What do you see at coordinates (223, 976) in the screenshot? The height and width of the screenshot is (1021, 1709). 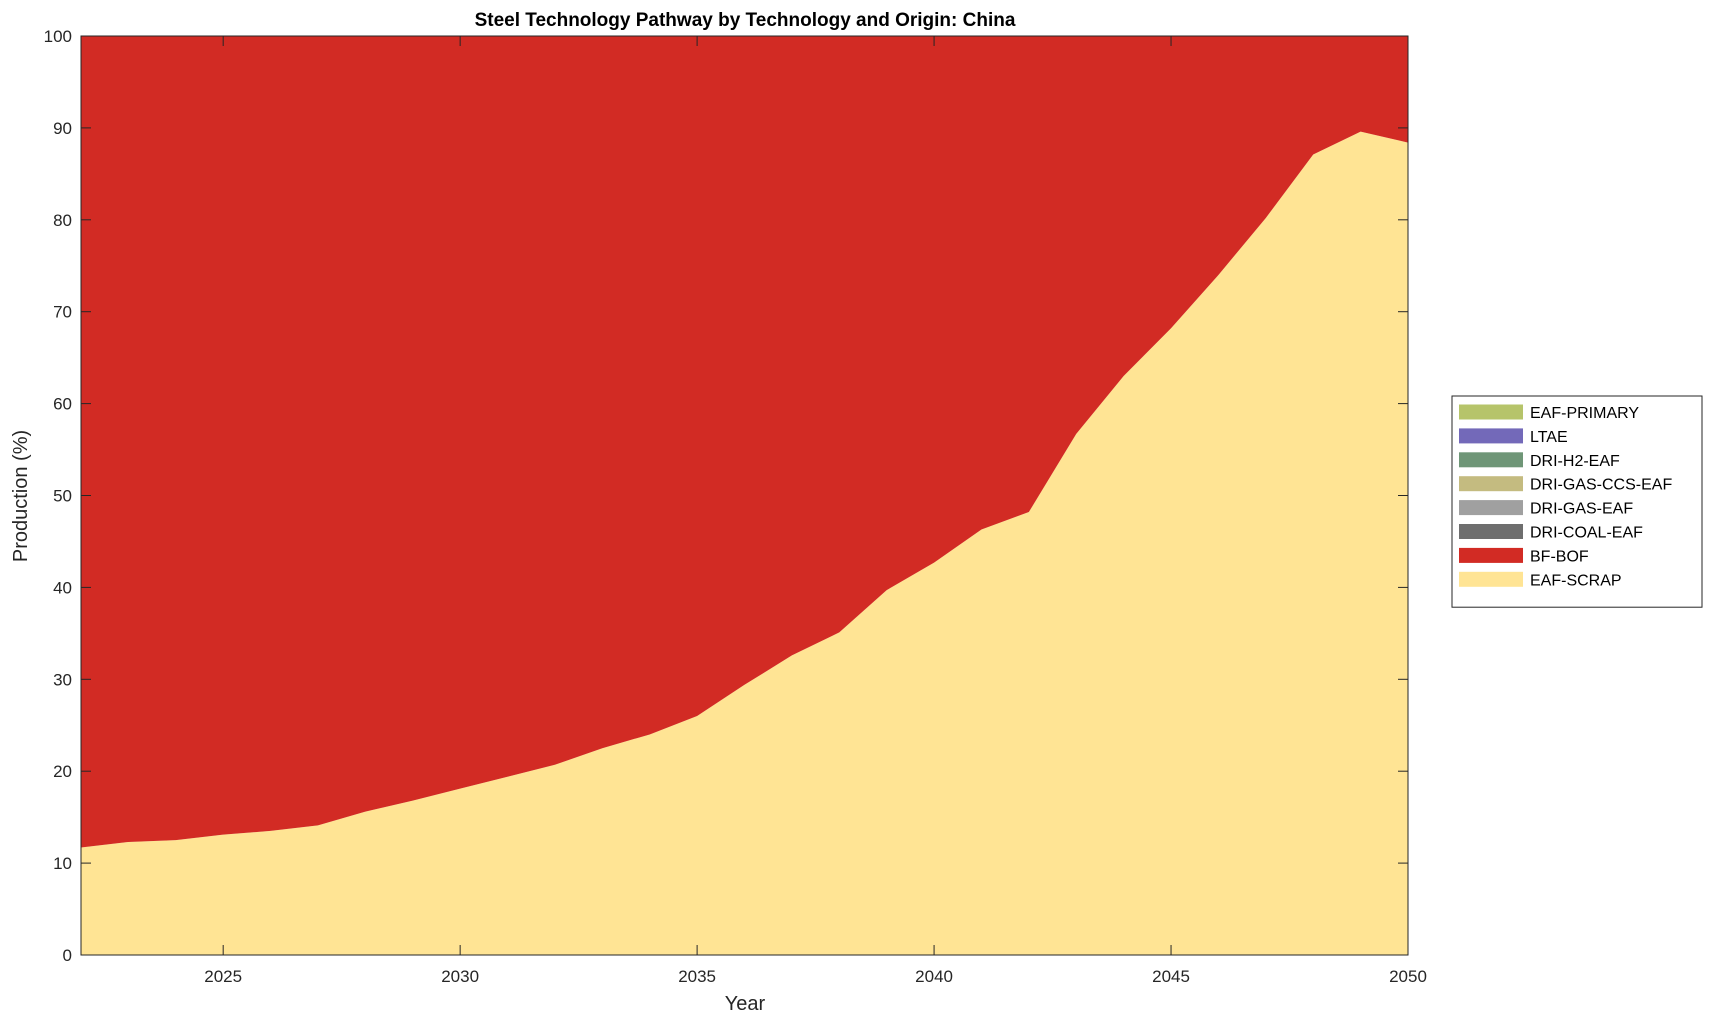 I see `x-tick-label: 2025` at bounding box center [223, 976].